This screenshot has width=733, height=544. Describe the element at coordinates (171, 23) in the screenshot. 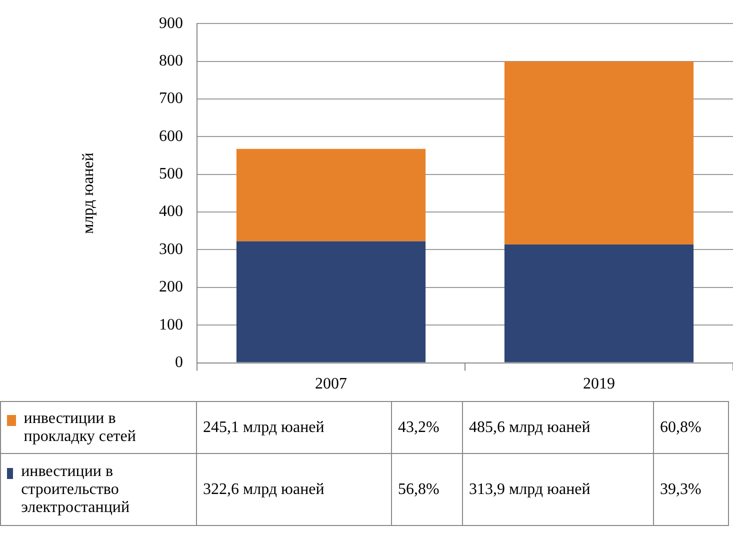

I see `y-tick-label: 900` at that location.